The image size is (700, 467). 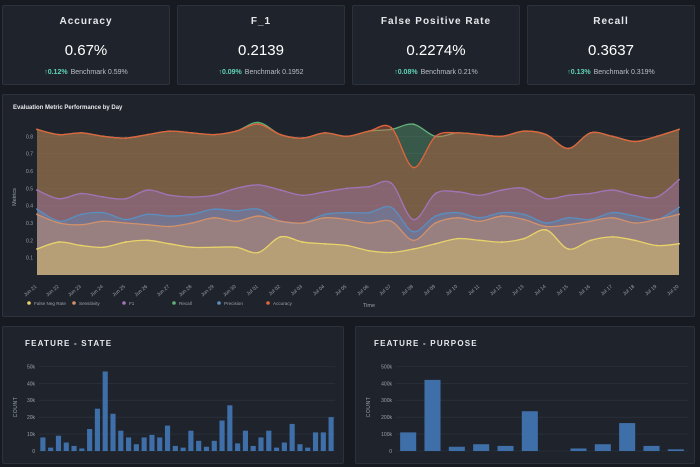 What do you see at coordinates (386, 367) in the screenshot?
I see `y-tick-label: 500k` at bounding box center [386, 367].